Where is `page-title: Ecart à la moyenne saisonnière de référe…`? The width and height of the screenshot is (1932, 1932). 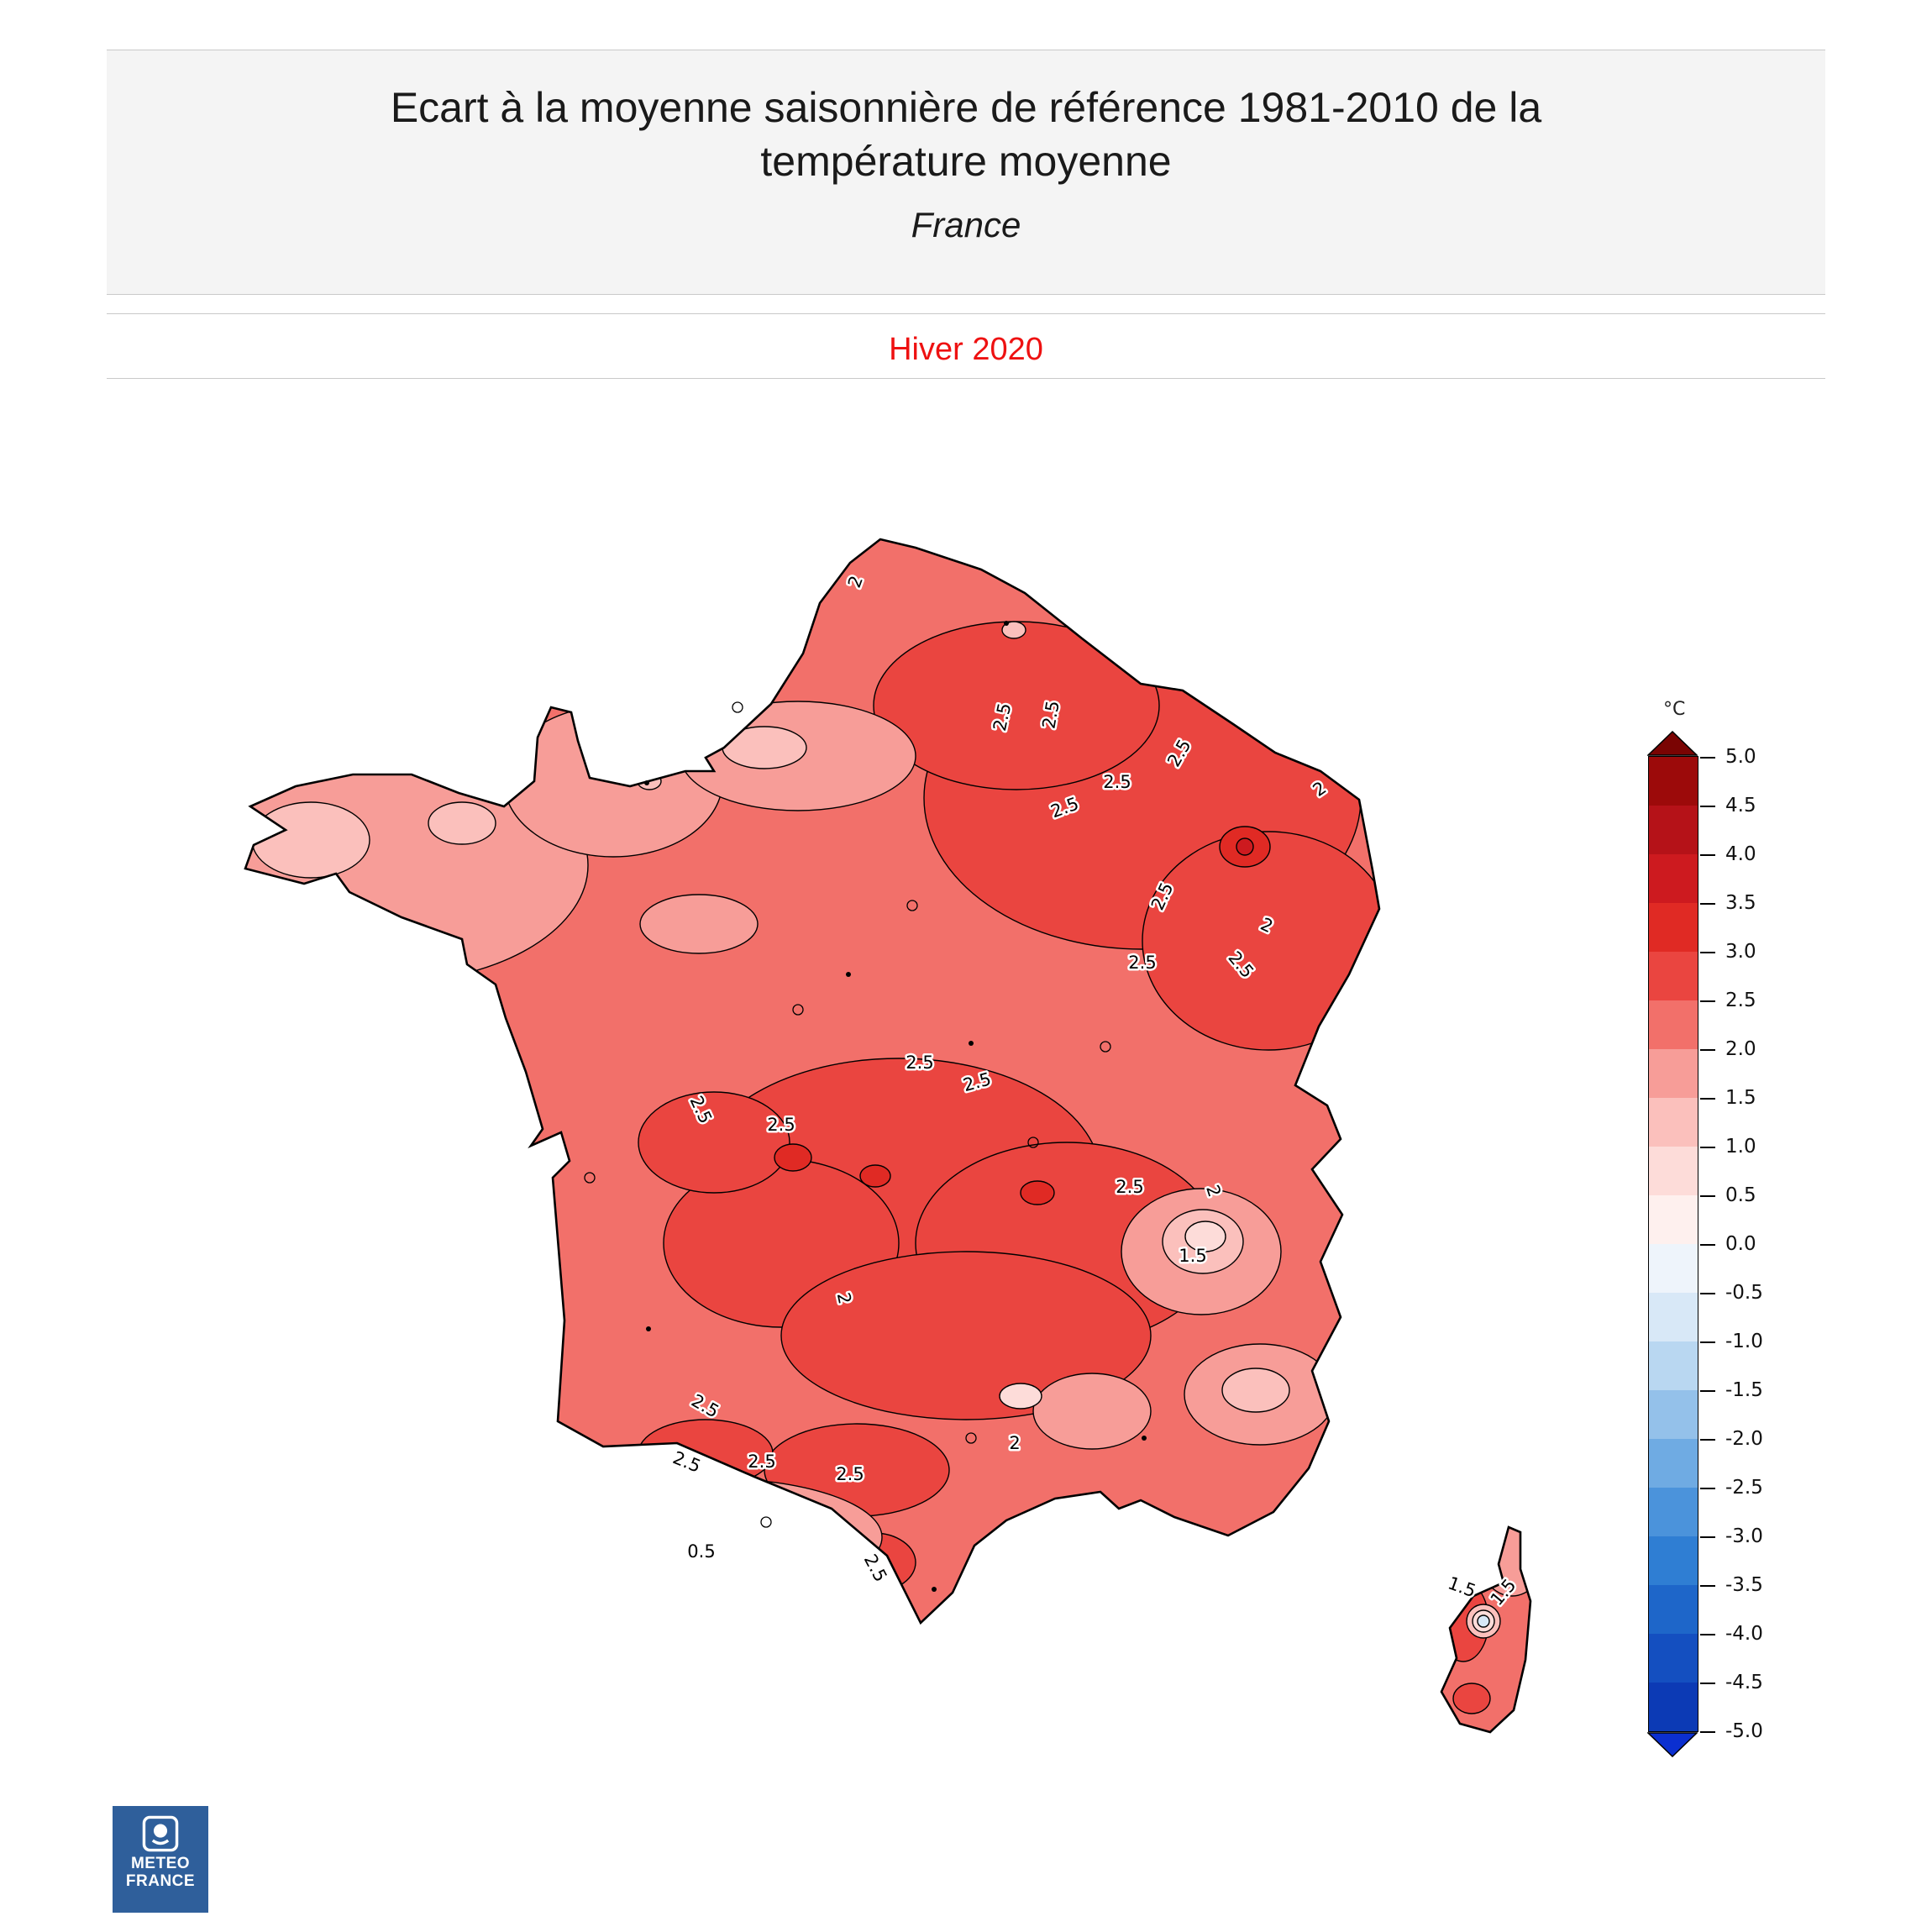
page-title: Ecart à la moyenne saisonnière de référe… is located at coordinates (966, 134).